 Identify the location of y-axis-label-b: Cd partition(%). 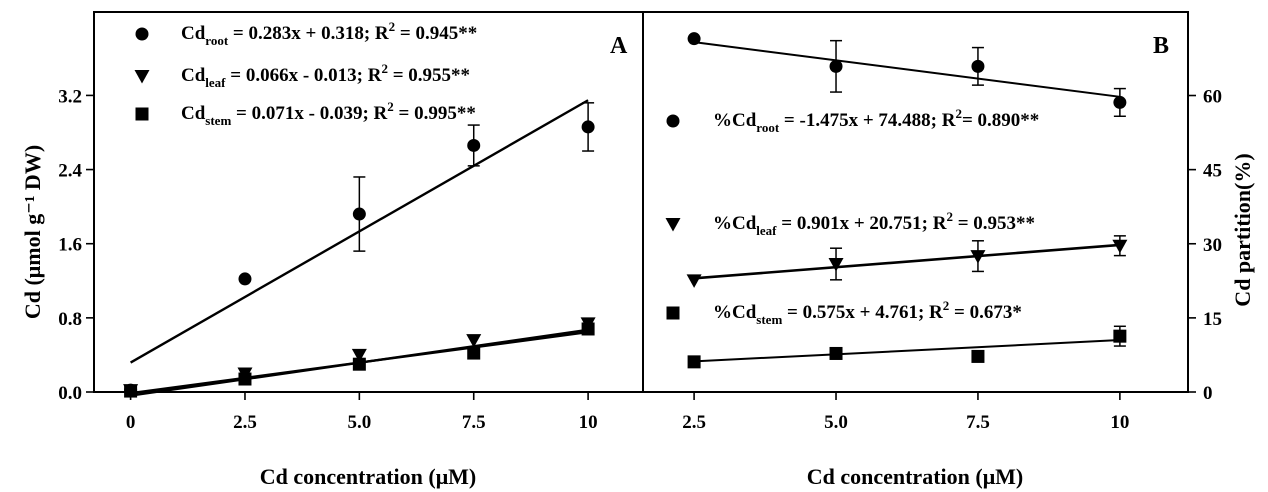
(1242, 229).